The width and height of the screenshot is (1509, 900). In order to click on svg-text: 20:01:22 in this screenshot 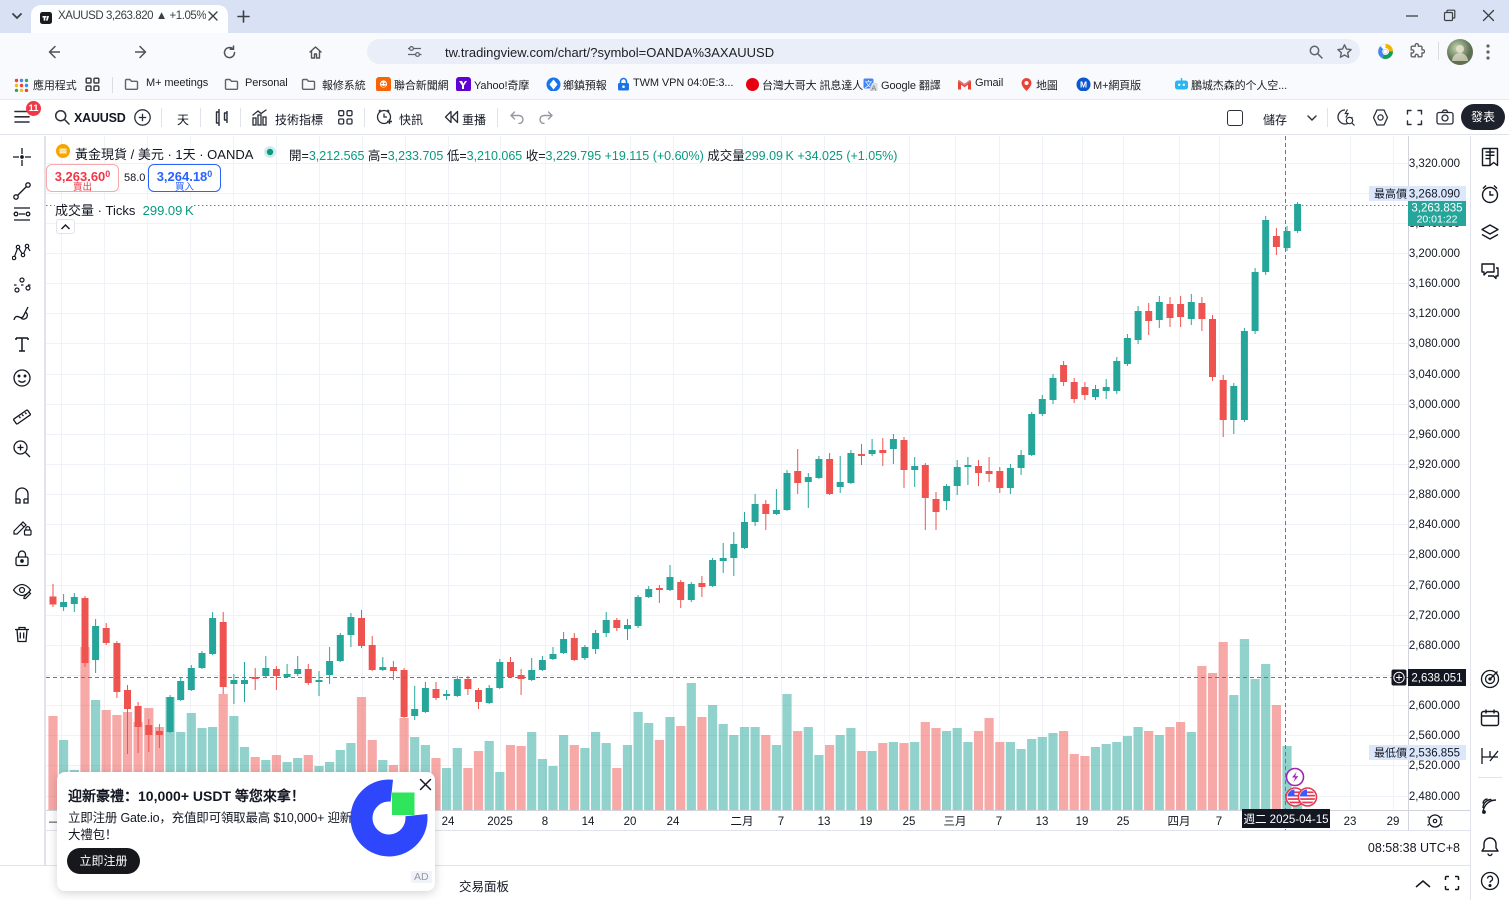, I will do `click(1437, 220)`.